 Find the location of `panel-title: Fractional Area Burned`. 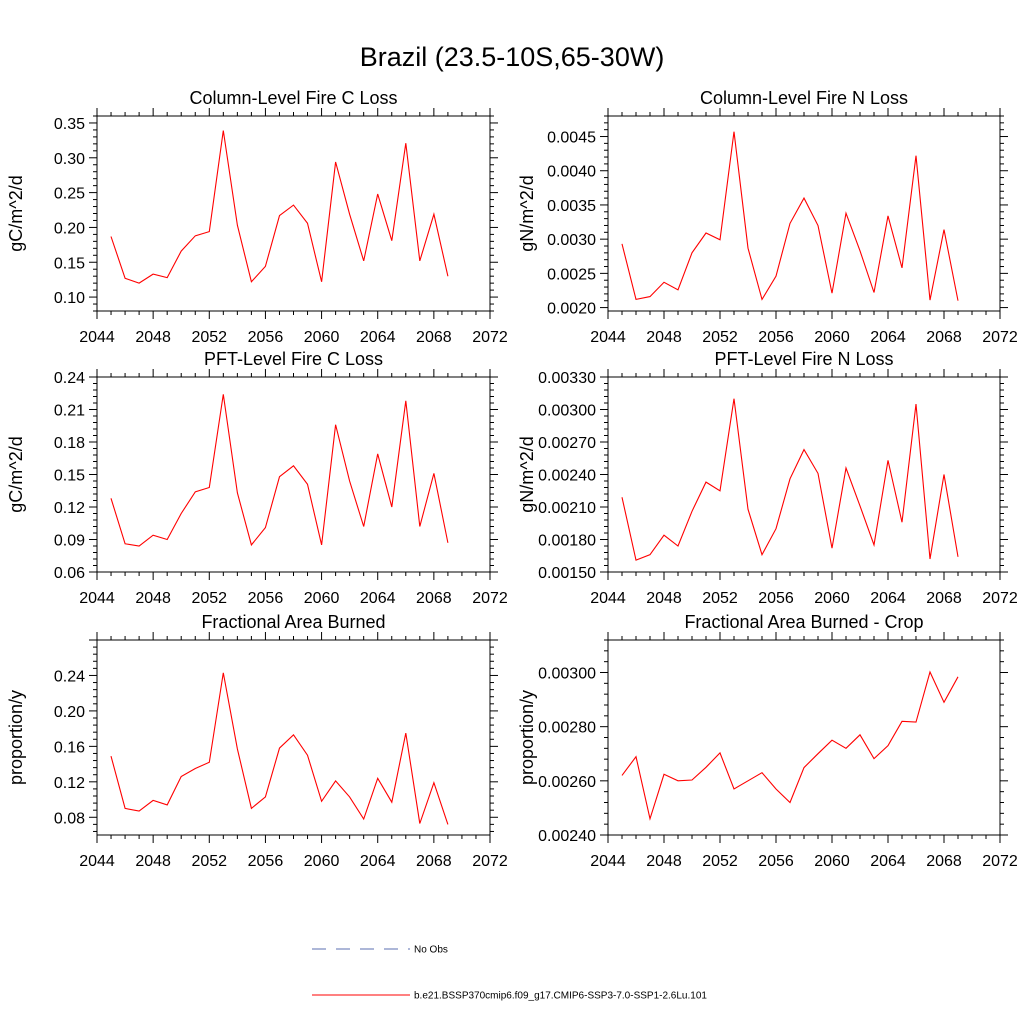

panel-title: Fractional Area Burned is located at coordinates (293, 622).